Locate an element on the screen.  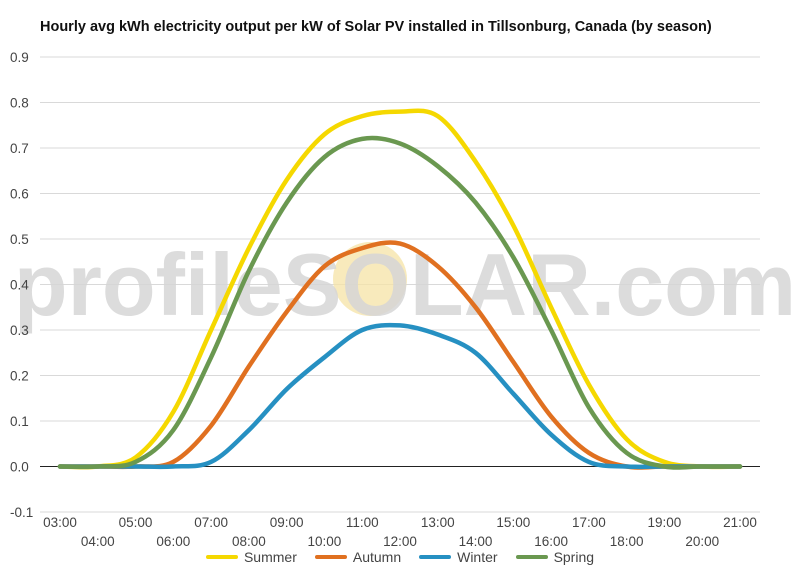
y-tick-label: 0.6 is located at coordinates (19, 194).